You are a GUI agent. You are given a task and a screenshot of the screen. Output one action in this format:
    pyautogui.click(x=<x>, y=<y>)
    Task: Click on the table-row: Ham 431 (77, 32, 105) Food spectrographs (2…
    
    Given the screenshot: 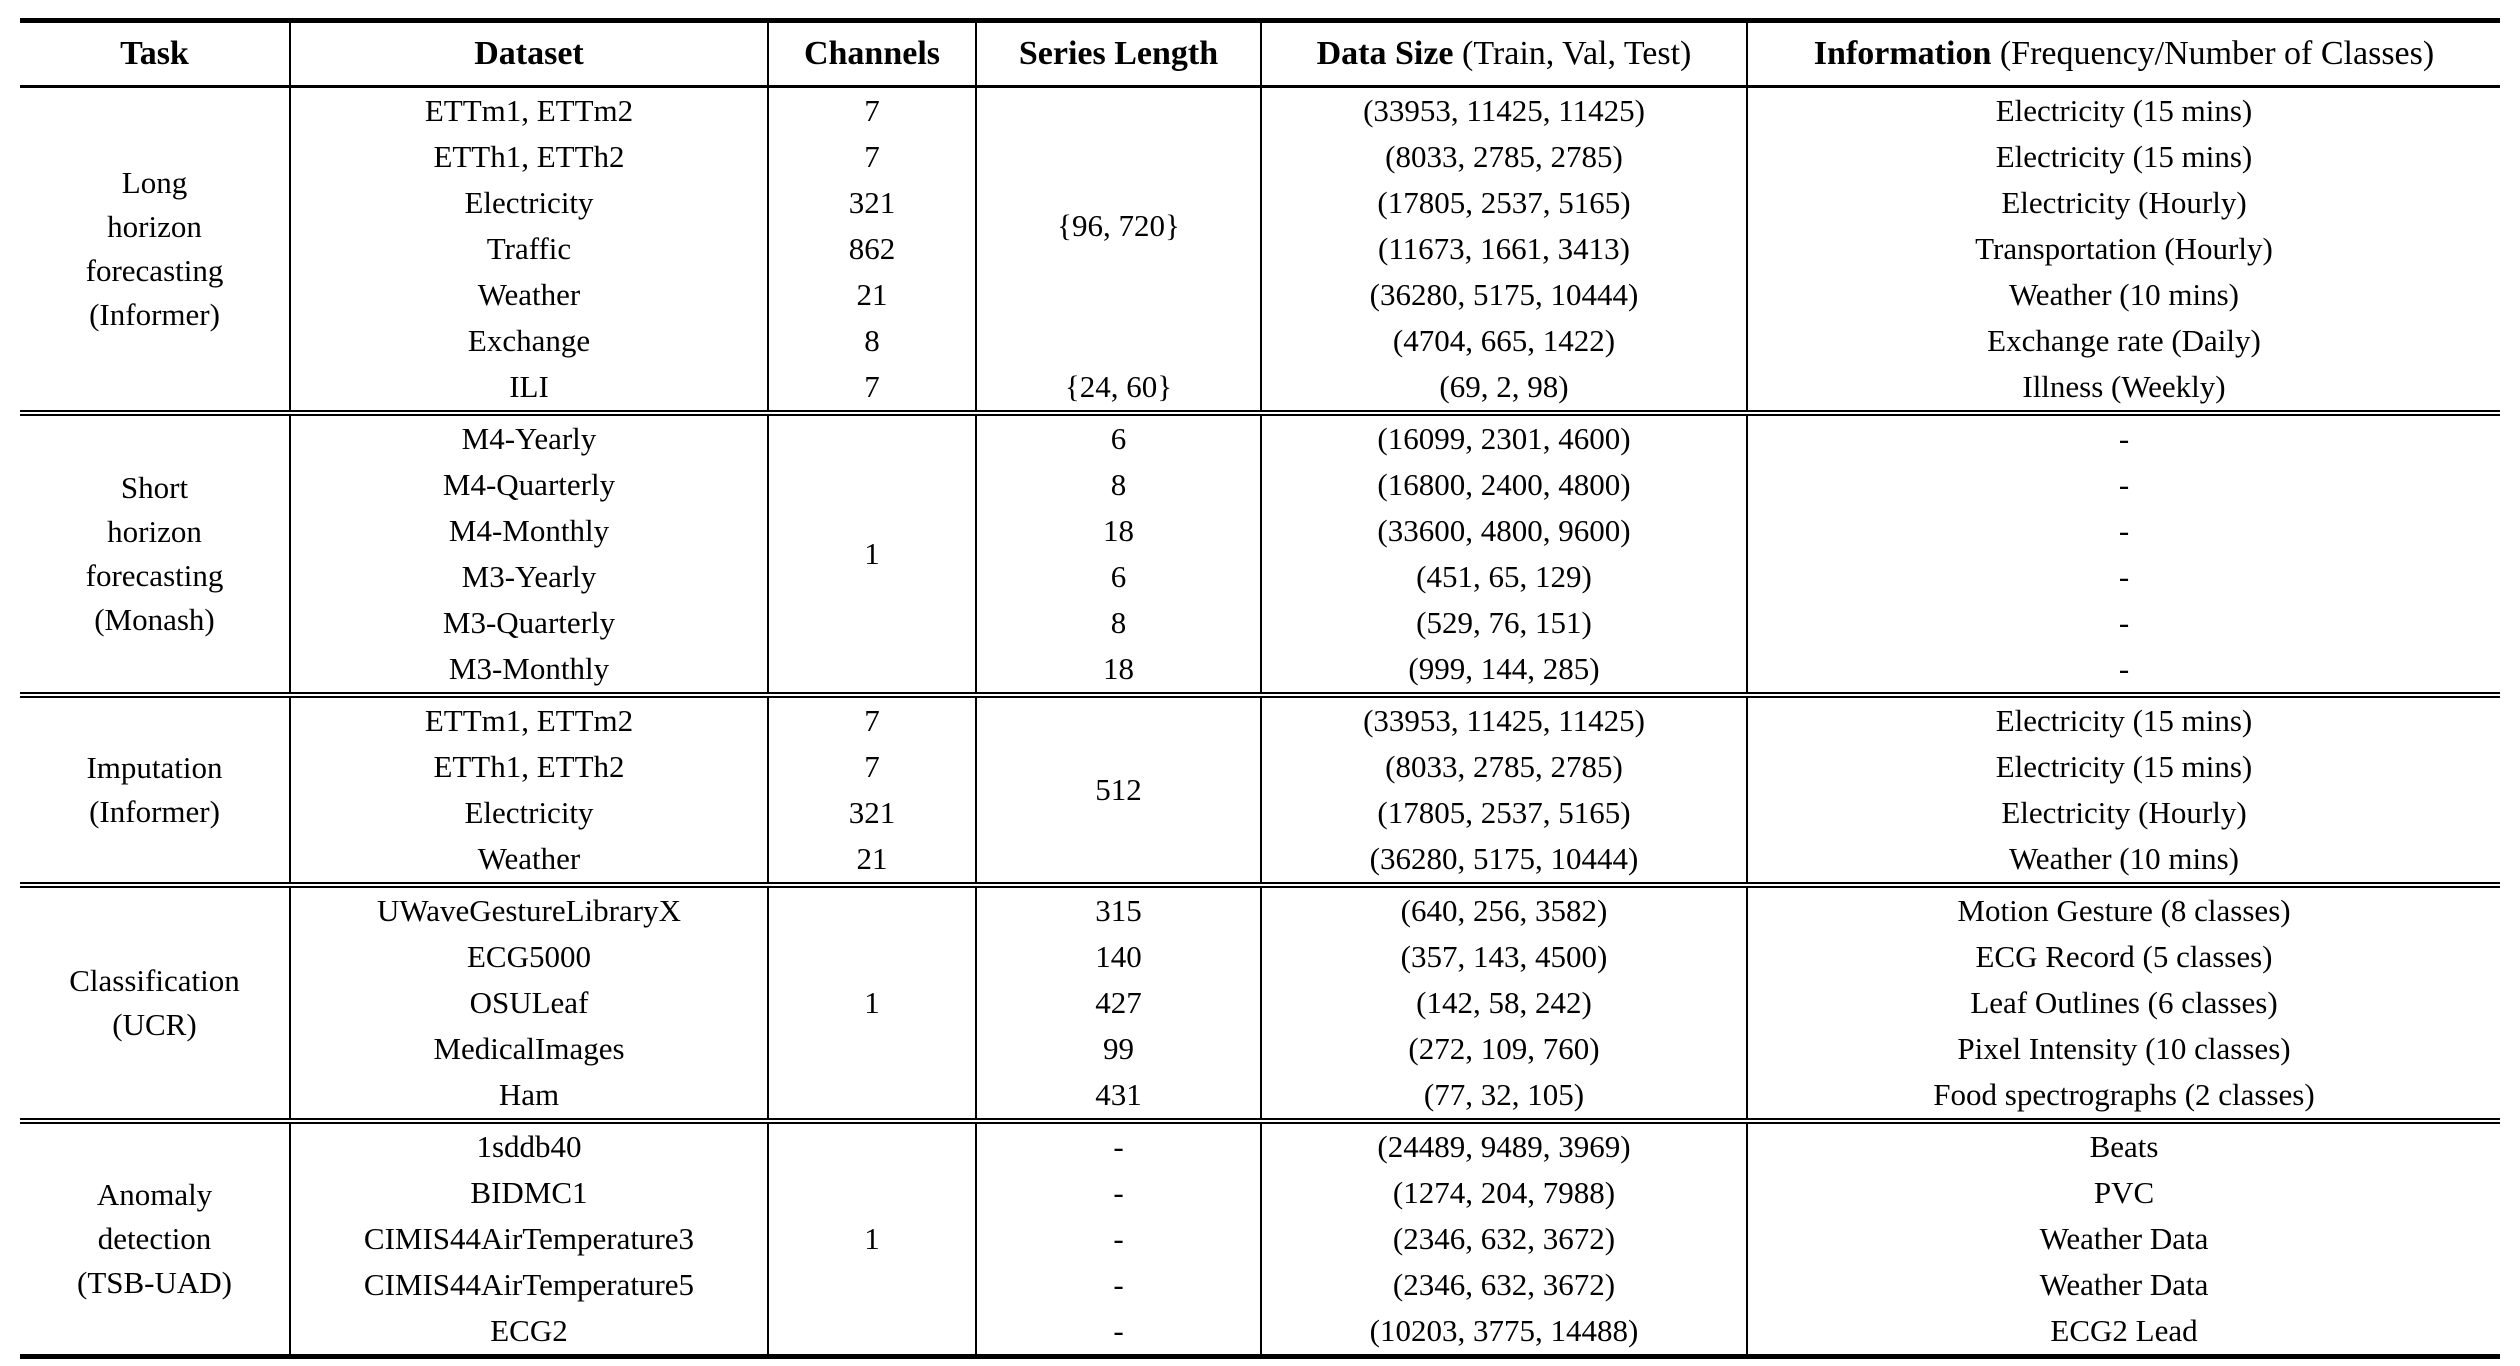 What is the action you would take?
    pyautogui.click(x=1260, y=1096)
    